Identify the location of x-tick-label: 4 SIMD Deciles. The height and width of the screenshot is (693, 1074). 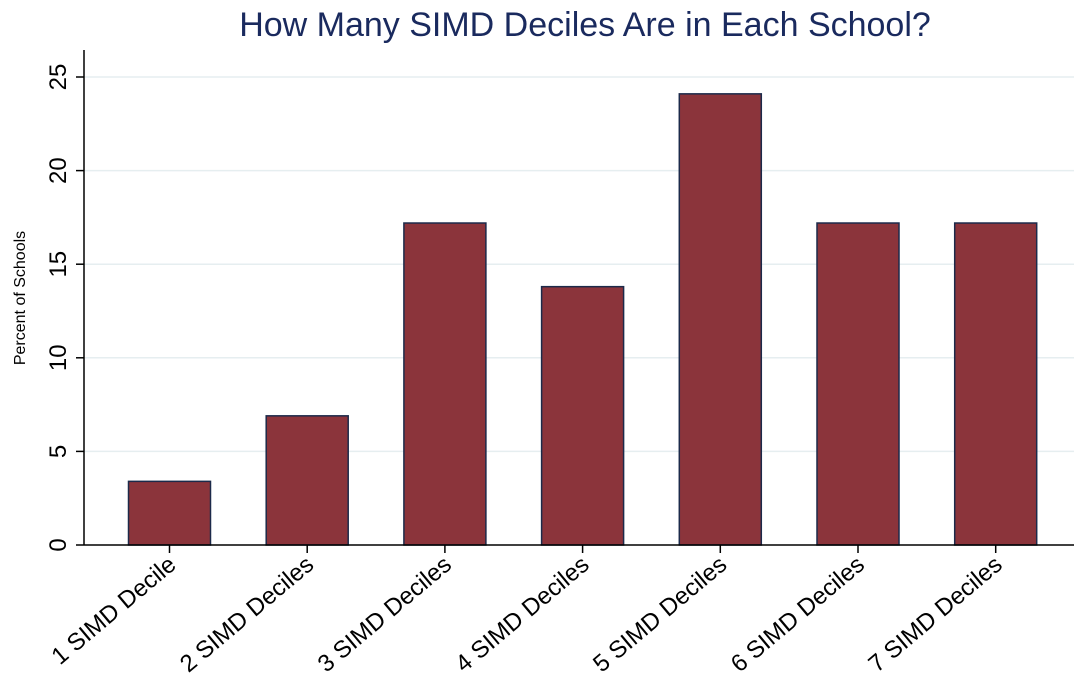
(522, 614).